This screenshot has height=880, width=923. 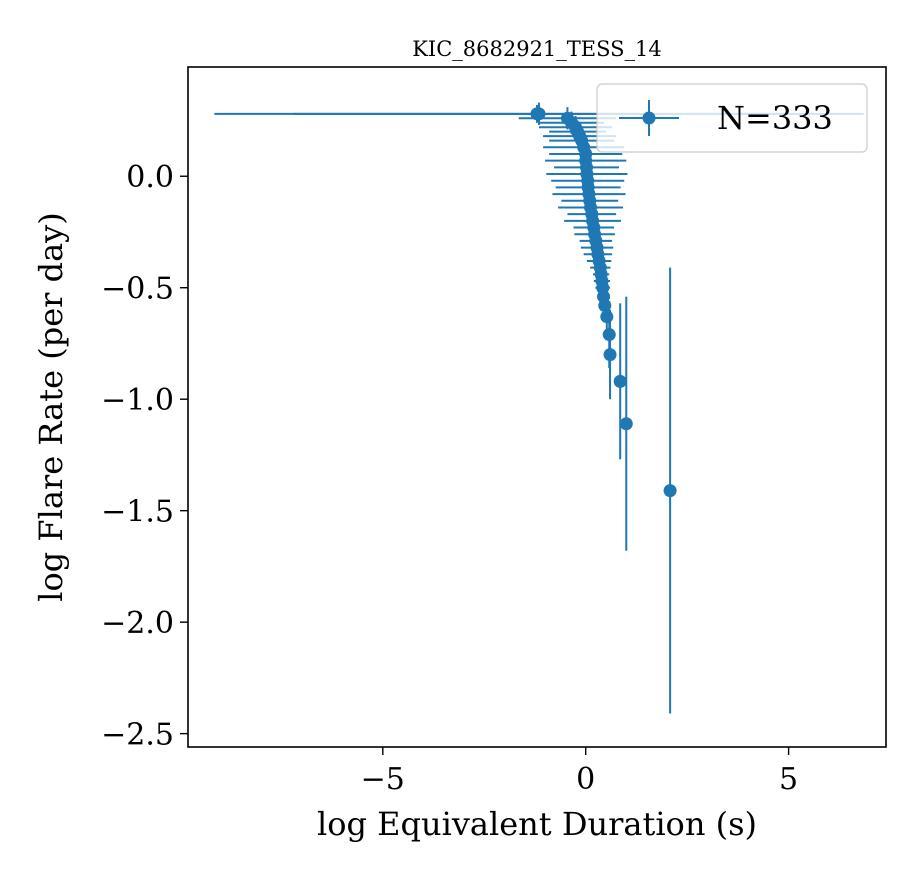 What do you see at coordinates (51, 406) in the screenshot?
I see `y-axis-label: log Flare Rate (per day)` at bounding box center [51, 406].